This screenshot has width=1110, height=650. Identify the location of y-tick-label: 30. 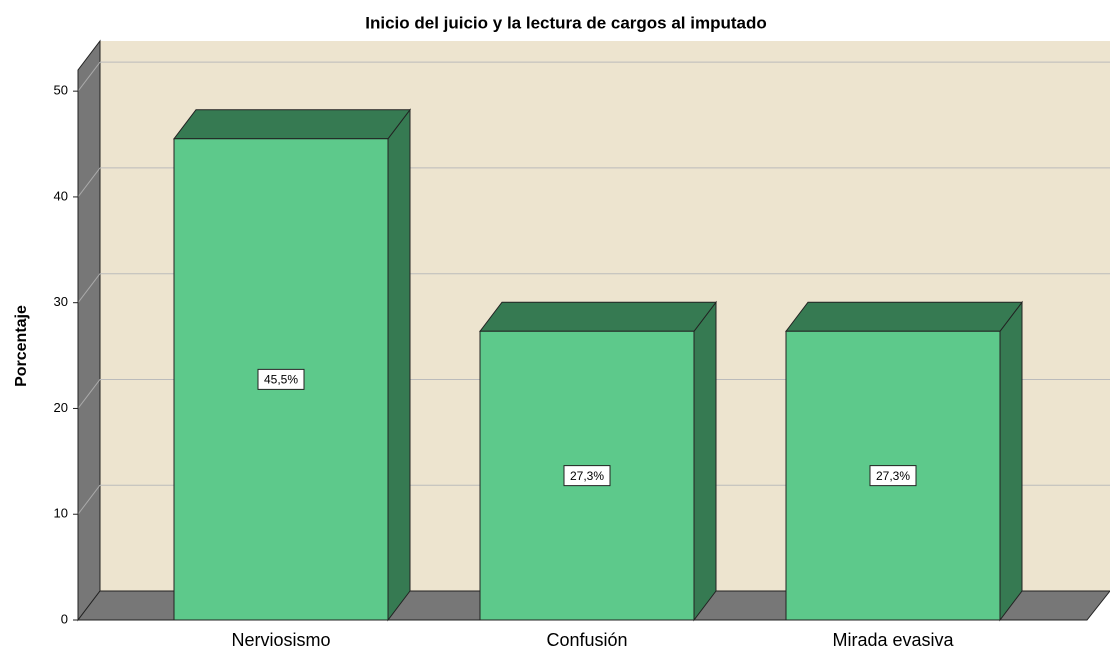
(61, 301).